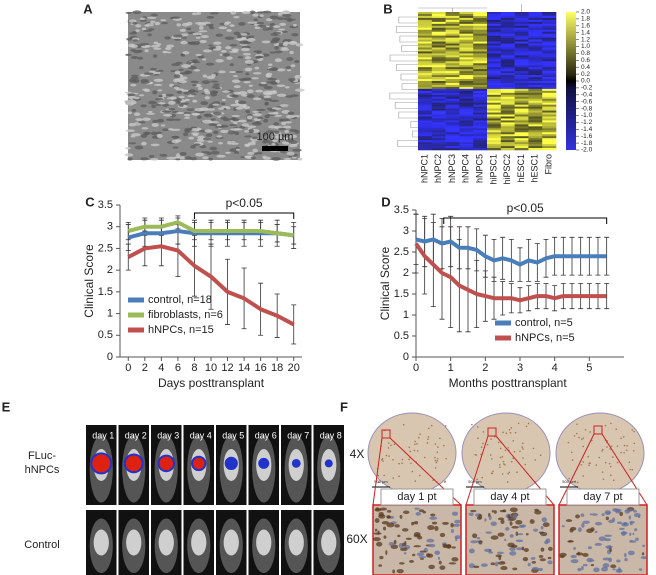 The width and height of the screenshot is (656, 575). I want to click on colorbar-label: 0.0, so click(585, 81).